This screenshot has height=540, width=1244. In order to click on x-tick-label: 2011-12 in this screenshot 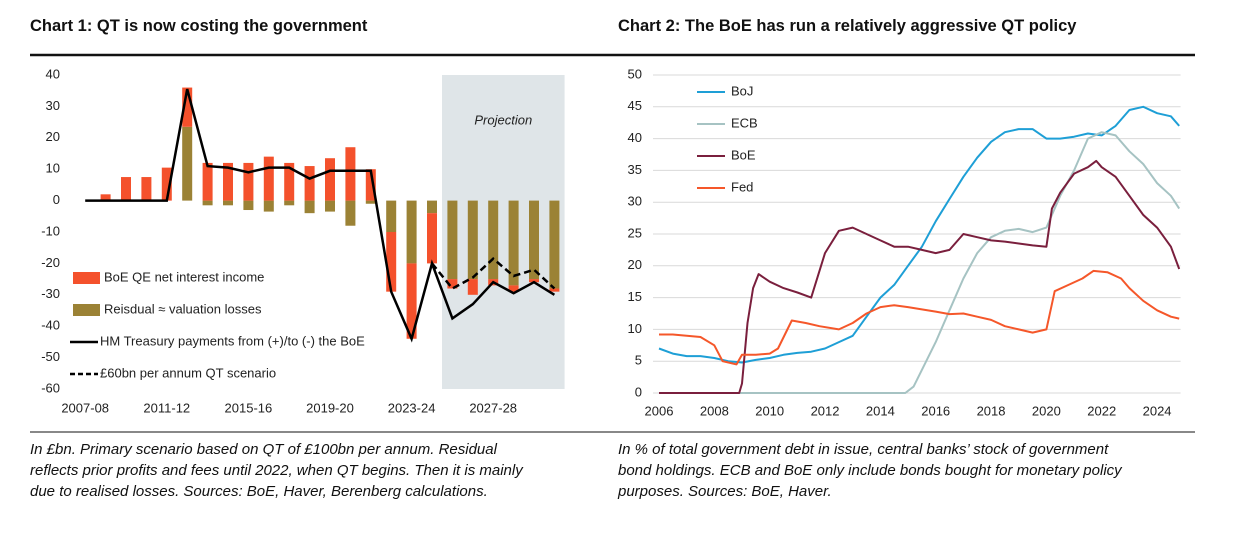, I will do `click(166, 407)`.